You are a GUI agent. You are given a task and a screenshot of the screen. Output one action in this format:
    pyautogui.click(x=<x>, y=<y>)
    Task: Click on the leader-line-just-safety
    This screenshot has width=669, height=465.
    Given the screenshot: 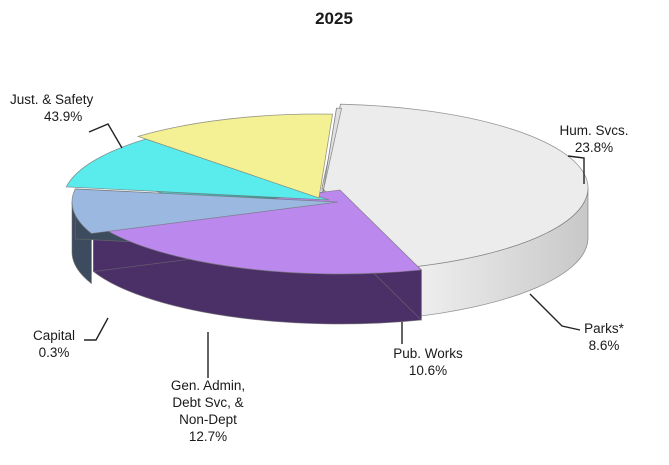 What is the action you would take?
    pyautogui.click(x=105, y=136)
    